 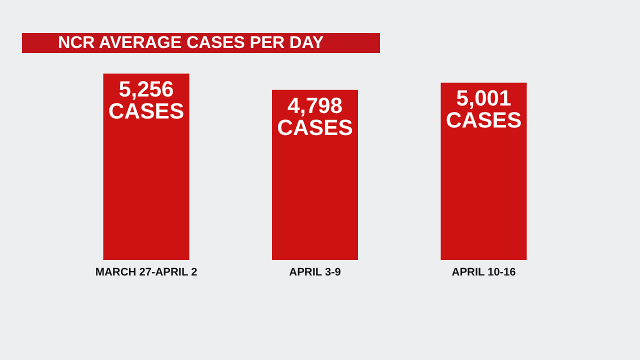 I want to click on data-label: 5,256 CASES, so click(x=146, y=100).